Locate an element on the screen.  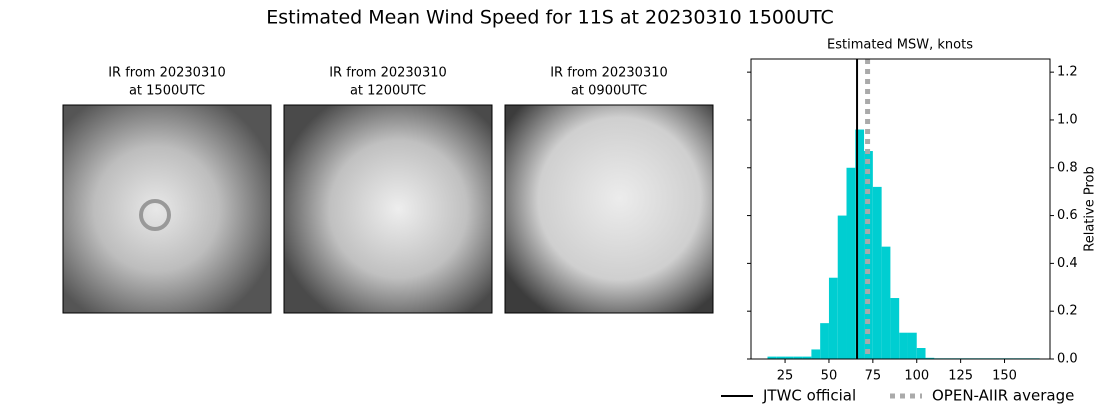
y-tick-label: 0.6 is located at coordinates (1067, 215).